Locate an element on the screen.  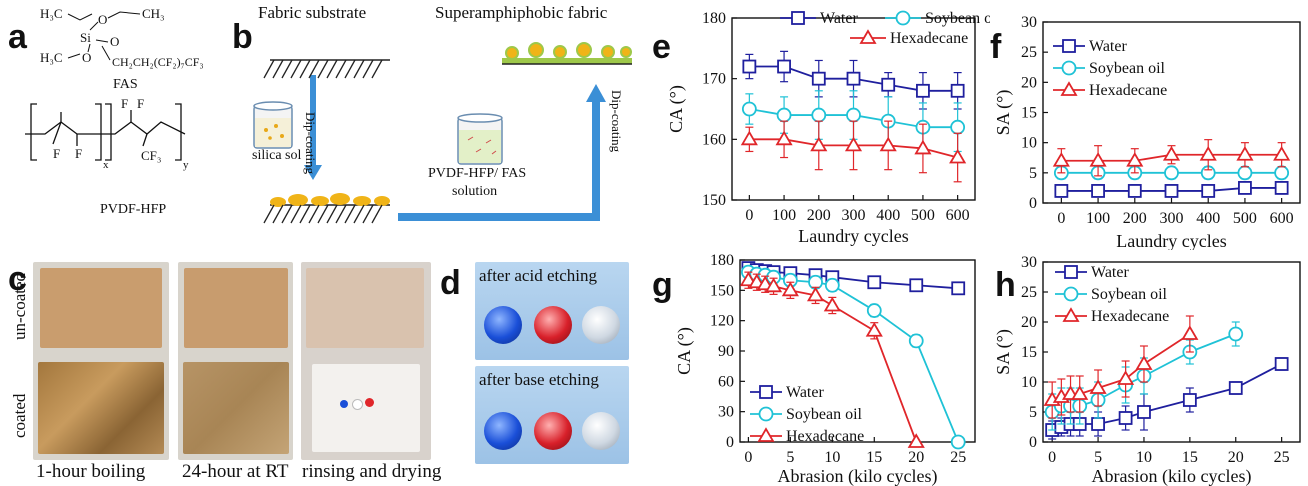
ytick-label: 150 is located at coordinates (714, 200).